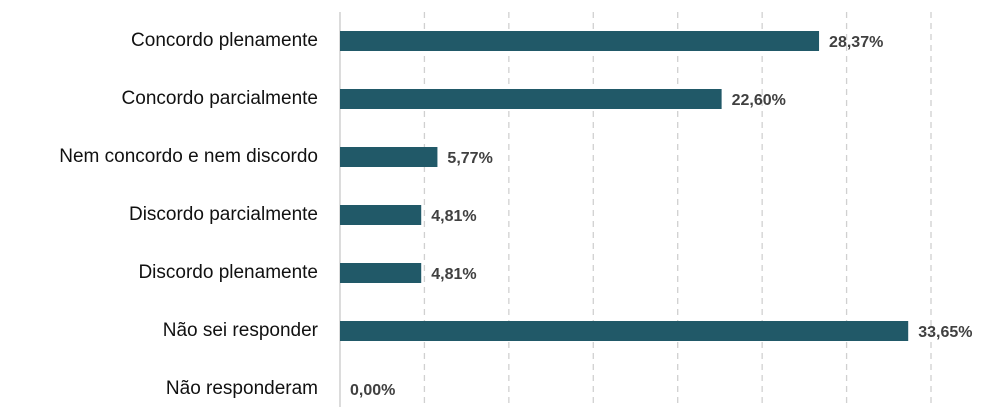 Image resolution: width=993 pixels, height=407 pixels. What do you see at coordinates (224, 40) in the screenshot?
I see `category-label: Concordo plenamente` at bounding box center [224, 40].